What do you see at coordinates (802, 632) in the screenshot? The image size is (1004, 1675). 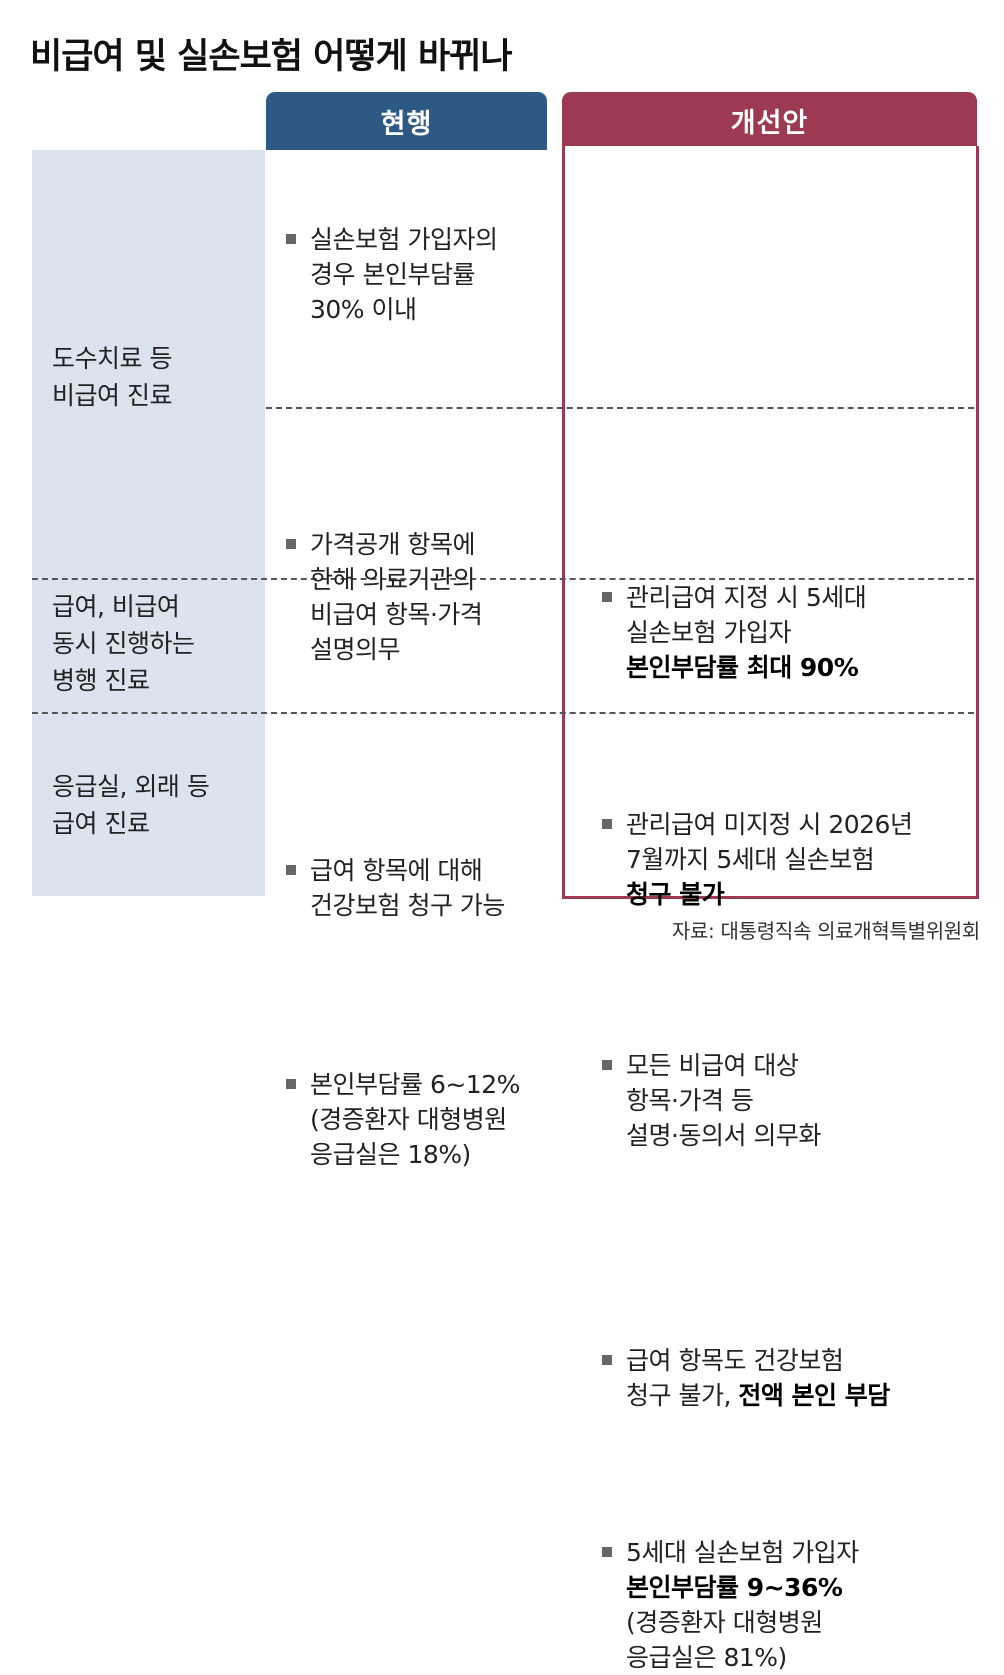 I see `proposed-item-1: 관리급여 지정 시 5세대 실손보험 가입자 본인부담률 최대 90%` at bounding box center [802, 632].